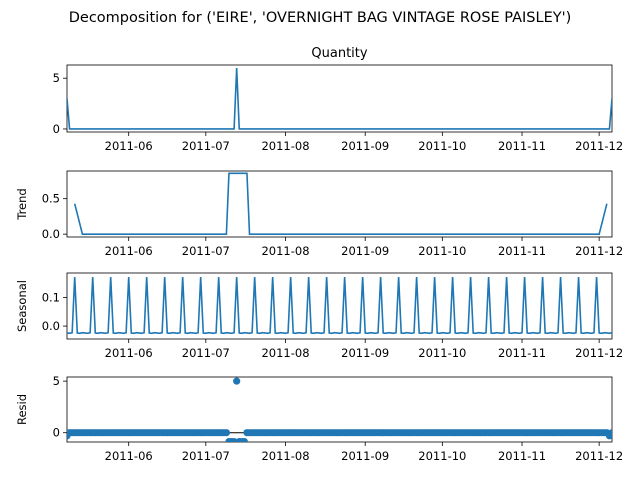 The image size is (640, 480). What do you see at coordinates (22, 409) in the screenshot?
I see `y-axis-label: Resid` at bounding box center [22, 409].